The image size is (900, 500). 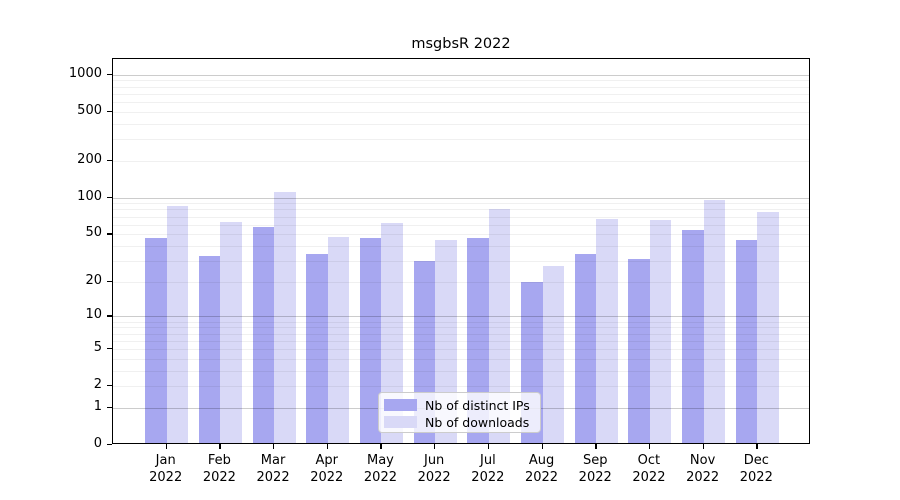 I want to click on bar-jan-downloads, so click(x=177, y=324).